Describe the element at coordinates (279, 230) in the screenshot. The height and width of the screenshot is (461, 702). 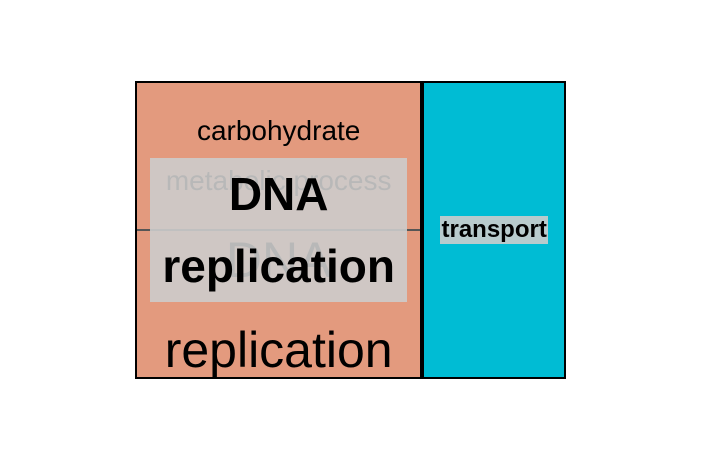
I see `group-label: DNA replication` at that location.